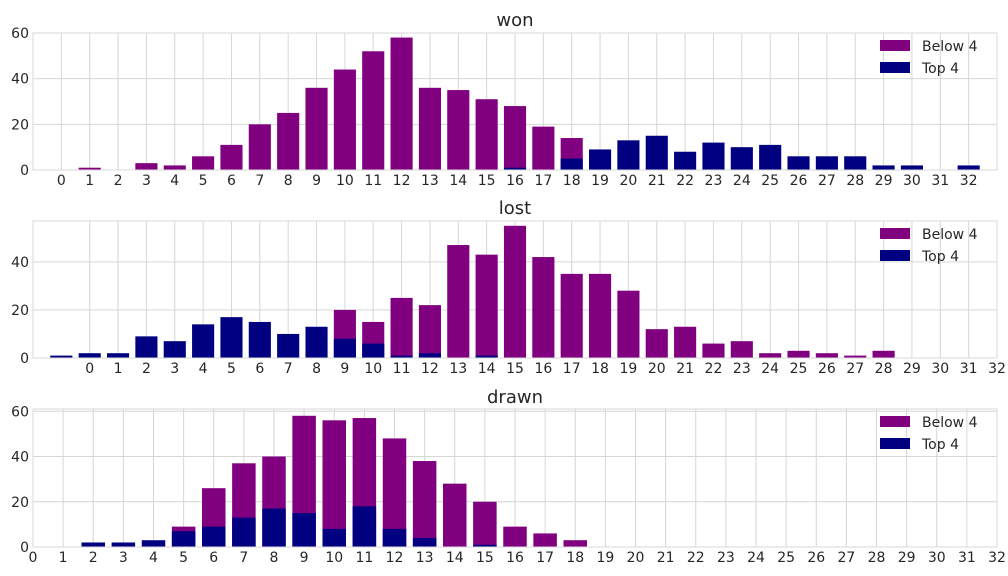  I want to click on x-tick-label: 21, so click(685, 369).